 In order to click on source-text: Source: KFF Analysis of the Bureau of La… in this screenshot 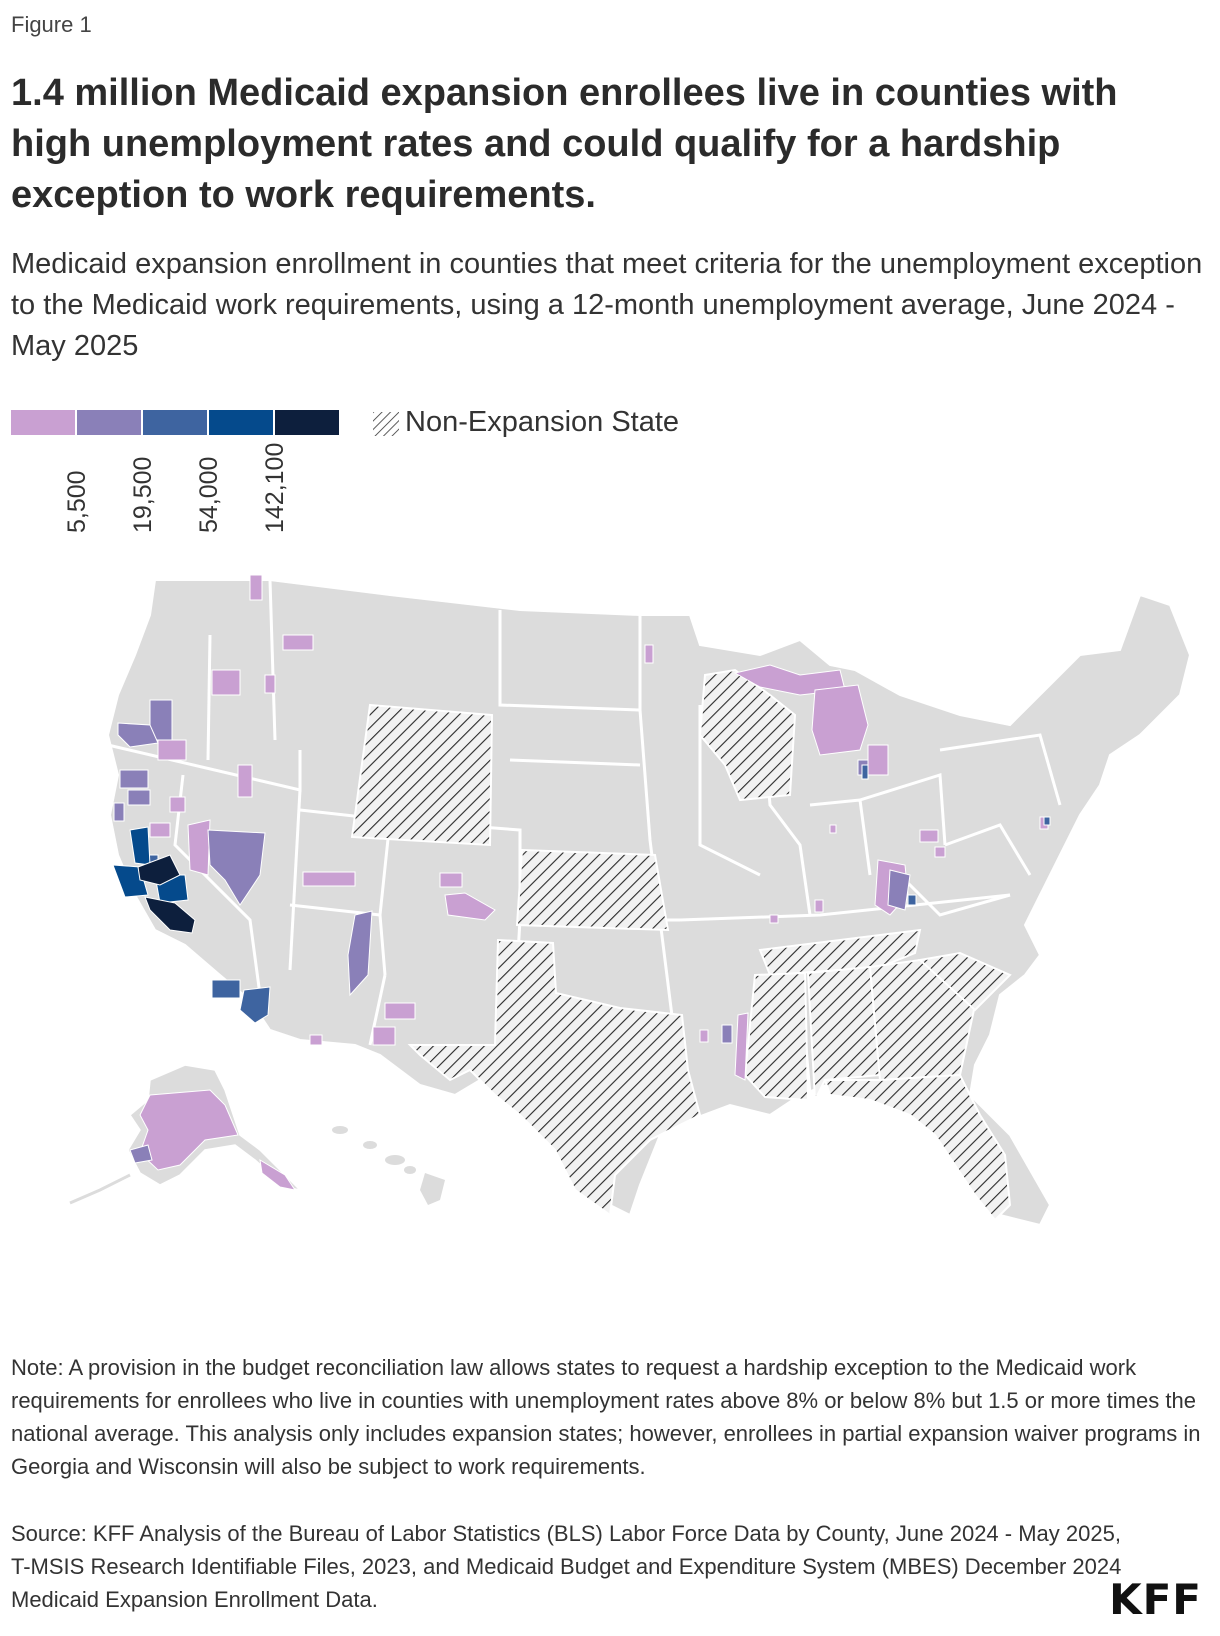, I will do `click(566, 1566)`.